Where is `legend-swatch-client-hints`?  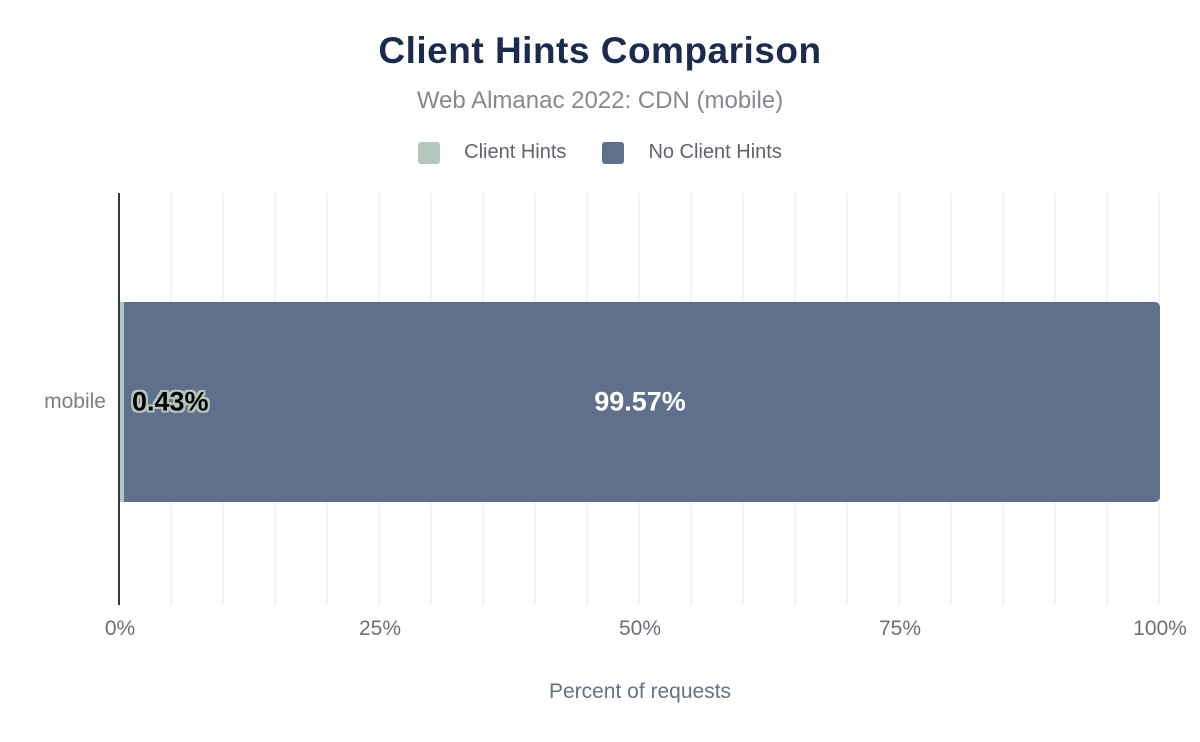 legend-swatch-client-hints is located at coordinates (429, 152).